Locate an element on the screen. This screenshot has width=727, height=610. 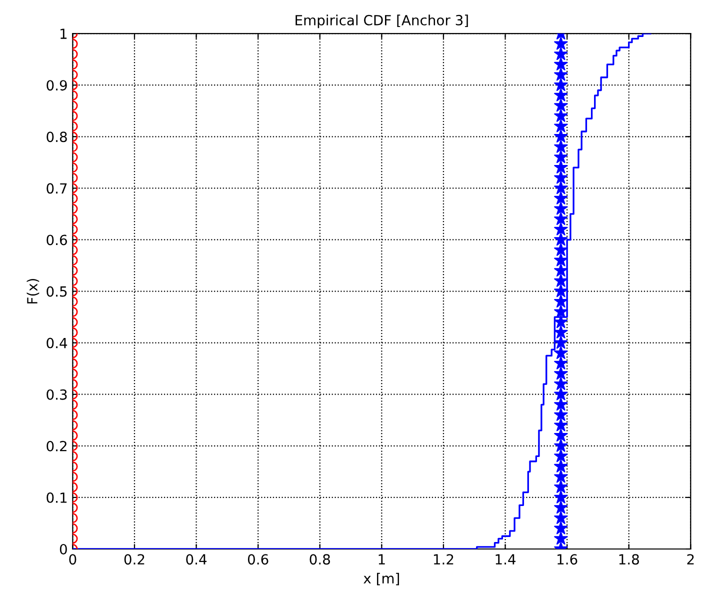
y-tick-label: 0.4 is located at coordinates (57, 343).